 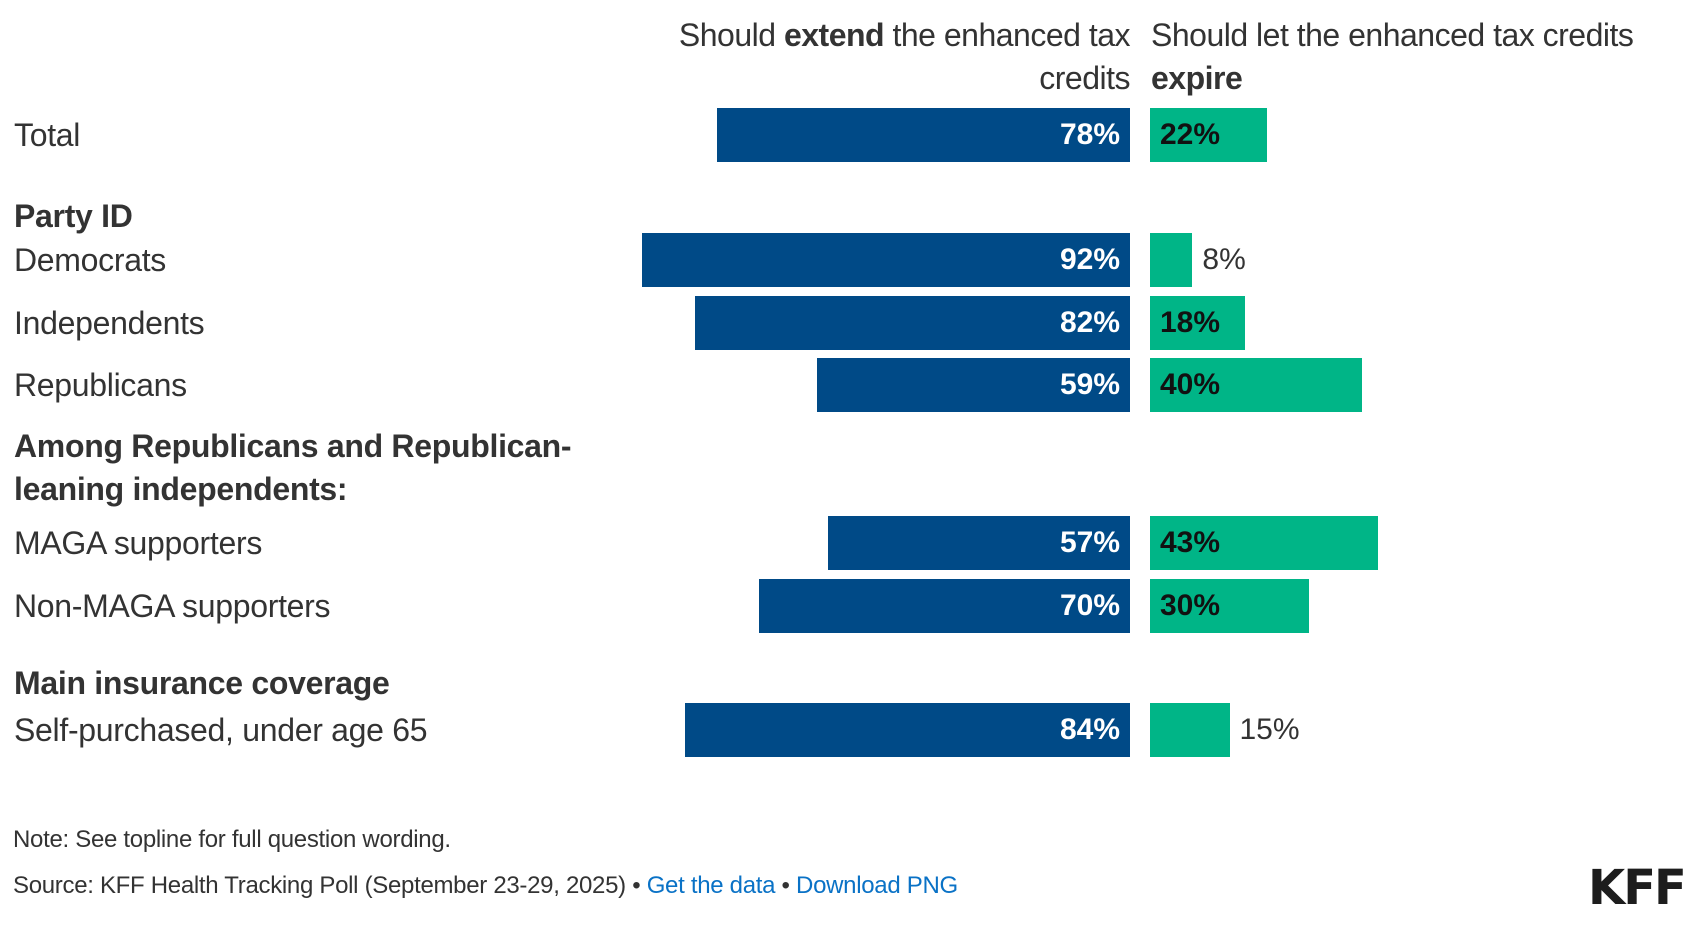 I want to click on category-label: Non-MAGA supporters, so click(x=172, y=606).